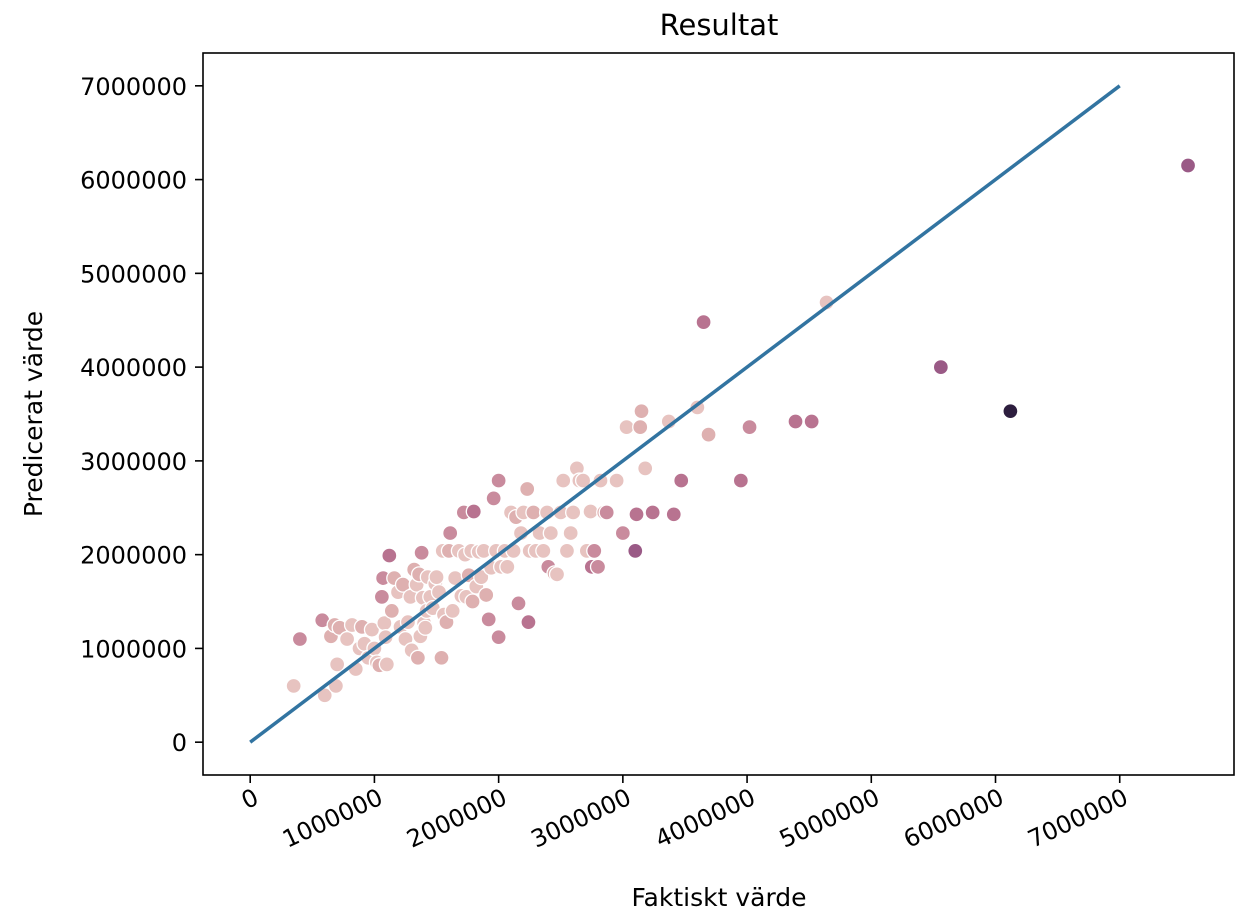 The image size is (1254, 918). What do you see at coordinates (1078, 818) in the screenshot?
I see `x-tick-label: 7000000` at bounding box center [1078, 818].